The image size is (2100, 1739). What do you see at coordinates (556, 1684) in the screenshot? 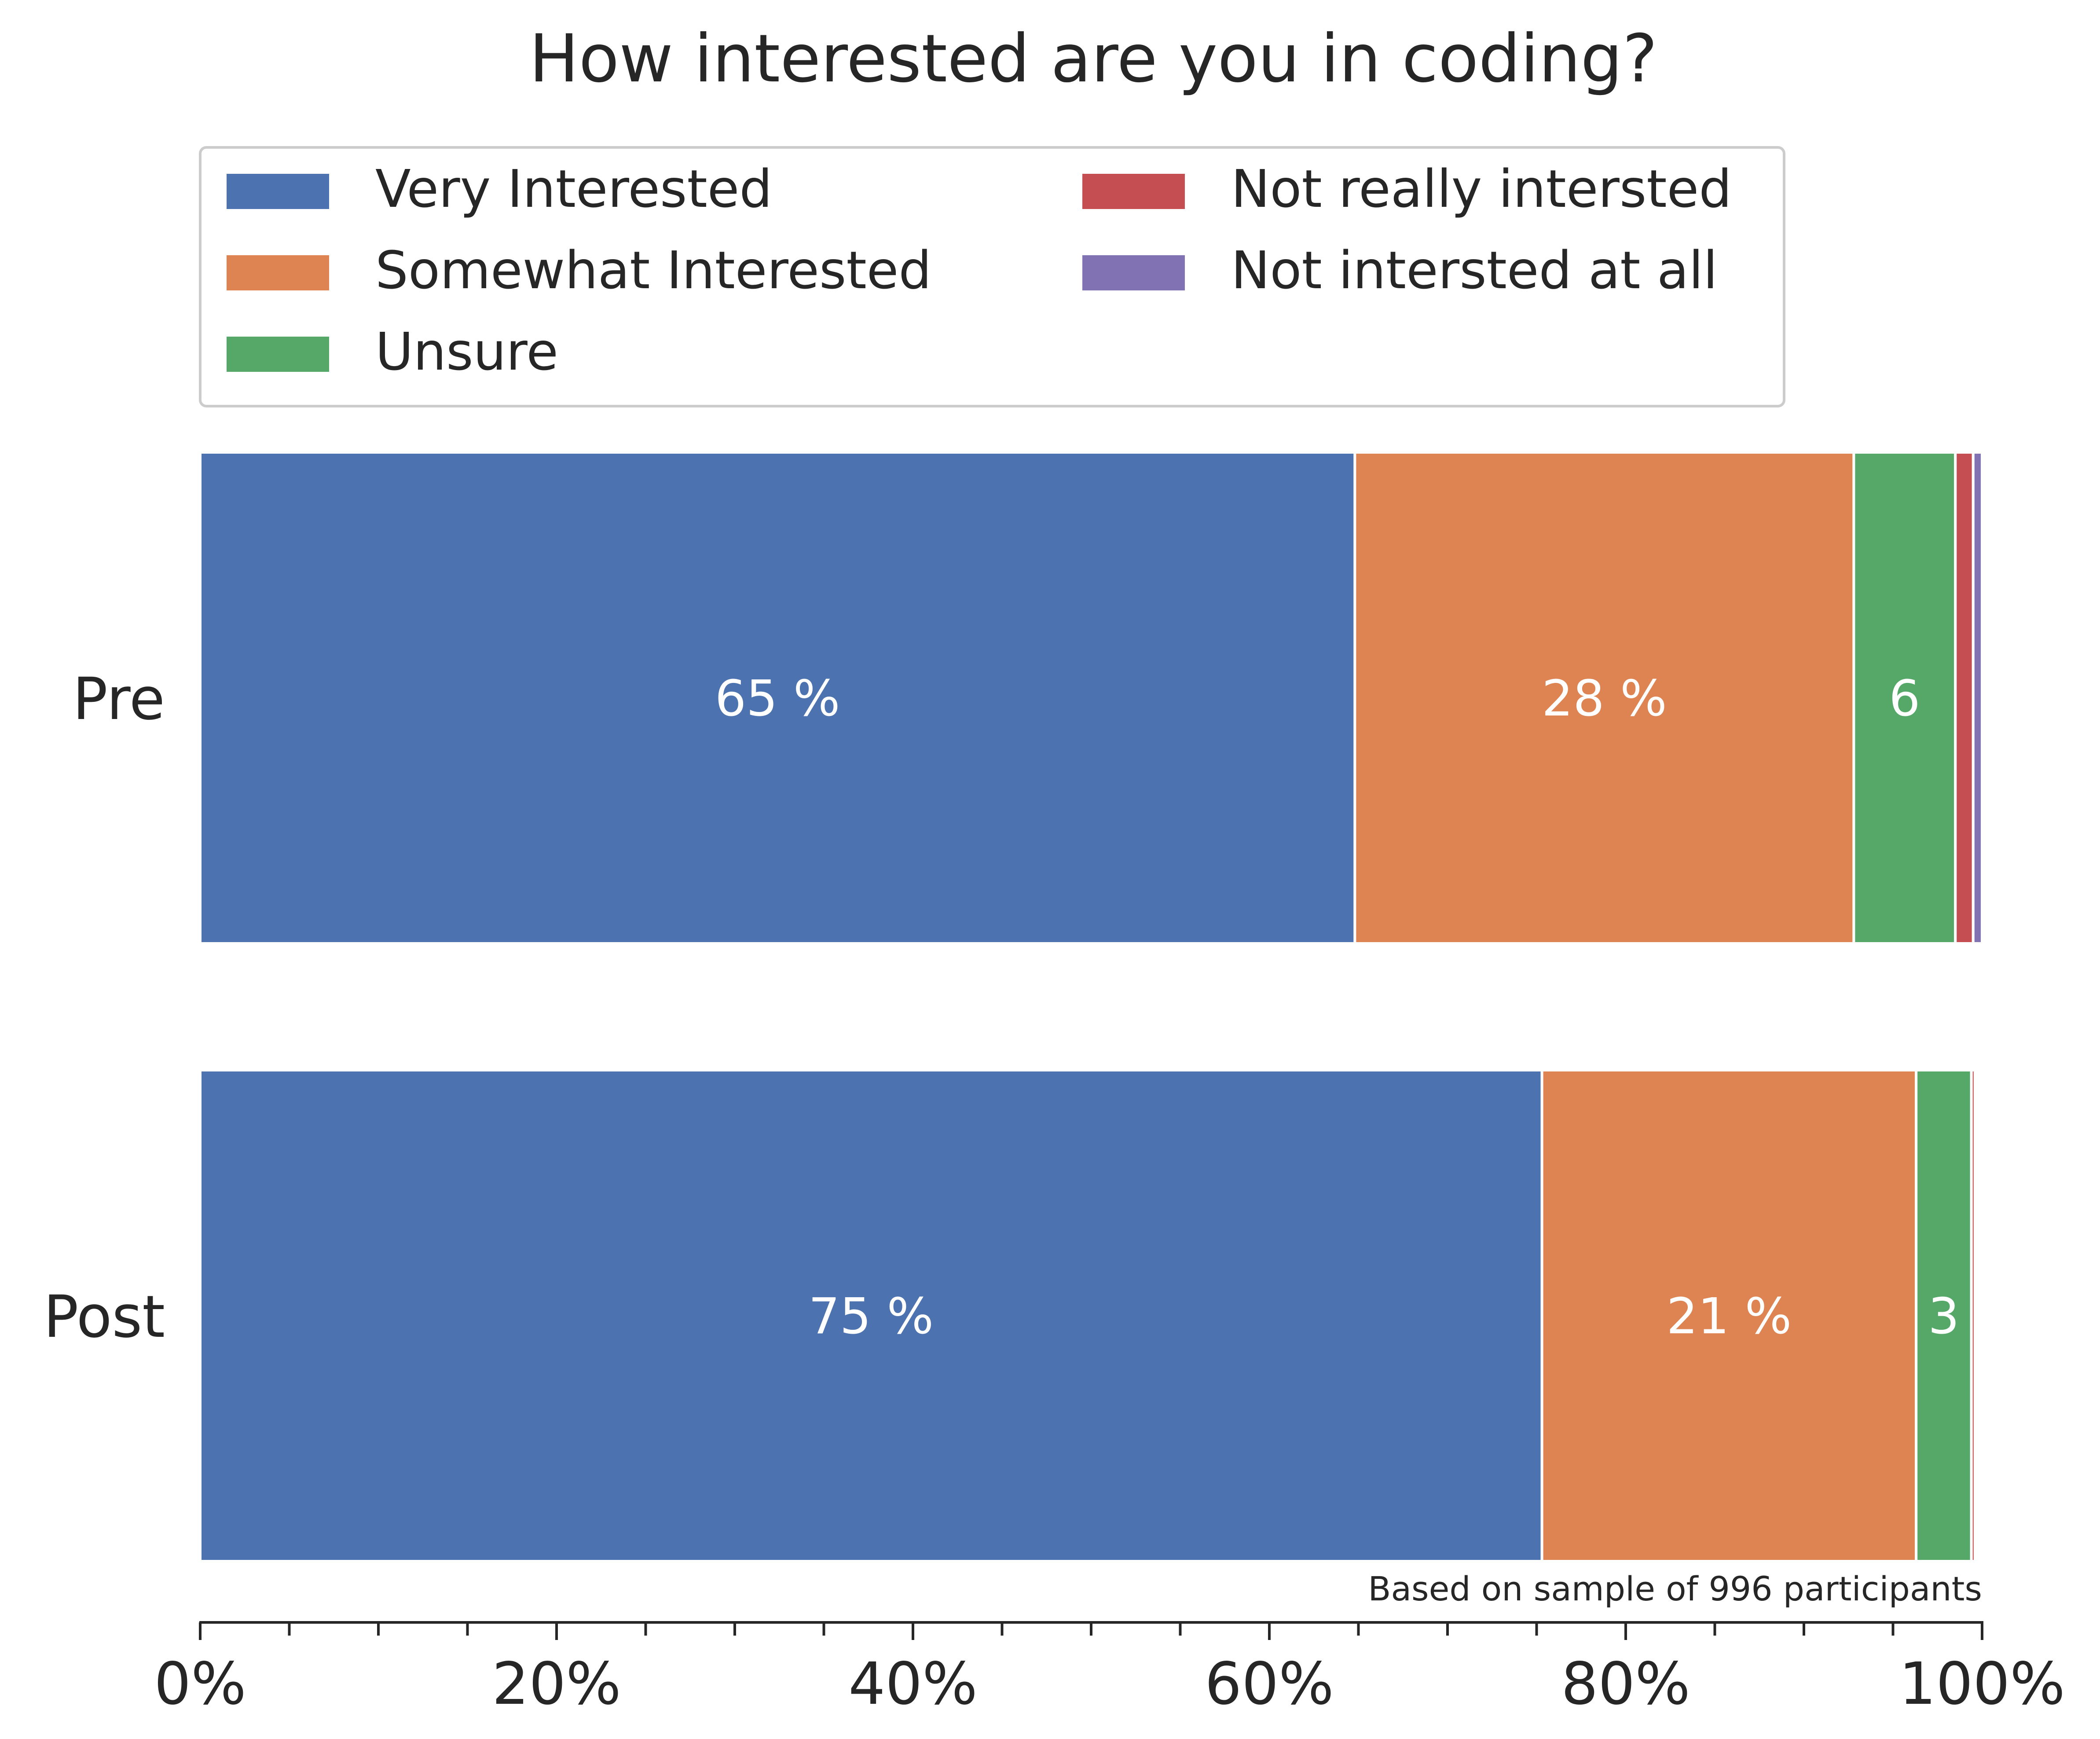
I see `x-tick-label: 20%` at bounding box center [556, 1684].